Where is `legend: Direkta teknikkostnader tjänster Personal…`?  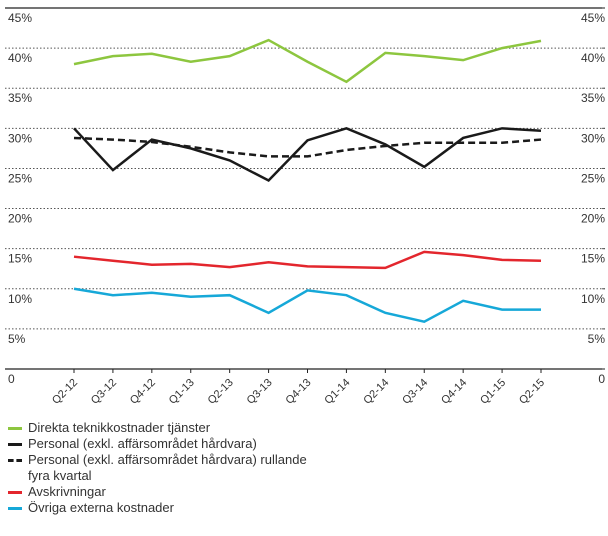 legend: Direkta teknikkostnader tjänster Personal… is located at coordinates (163, 468).